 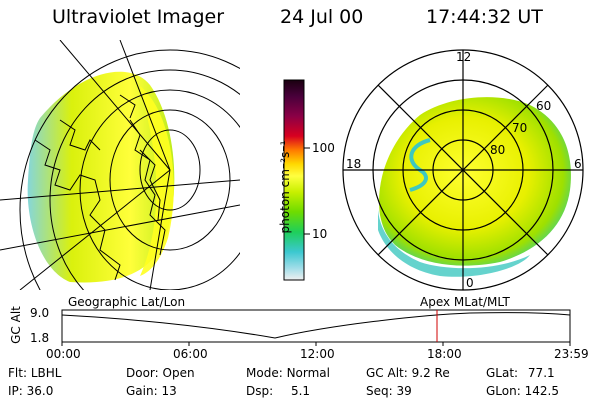 I want to click on gain-field: Gain: 13, so click(x=151, y=391).